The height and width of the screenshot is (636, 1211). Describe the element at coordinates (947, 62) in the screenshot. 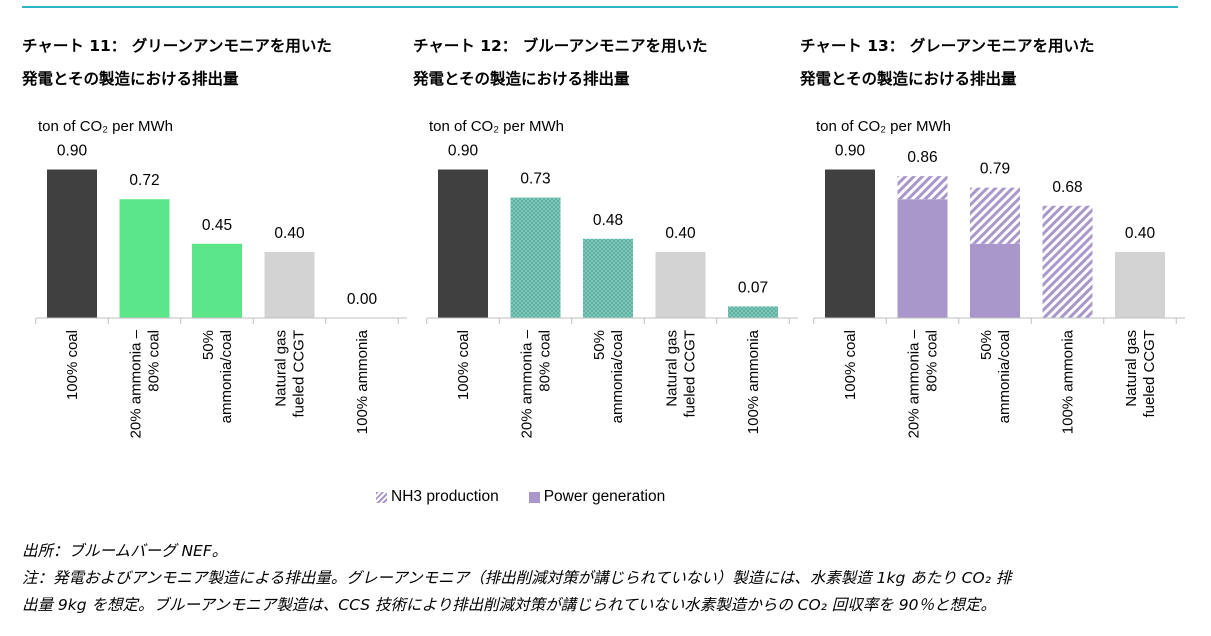

I see `chart-title: チャート 13： グレーアンモニアを用いた 発電とその製造における排出量` at that location.